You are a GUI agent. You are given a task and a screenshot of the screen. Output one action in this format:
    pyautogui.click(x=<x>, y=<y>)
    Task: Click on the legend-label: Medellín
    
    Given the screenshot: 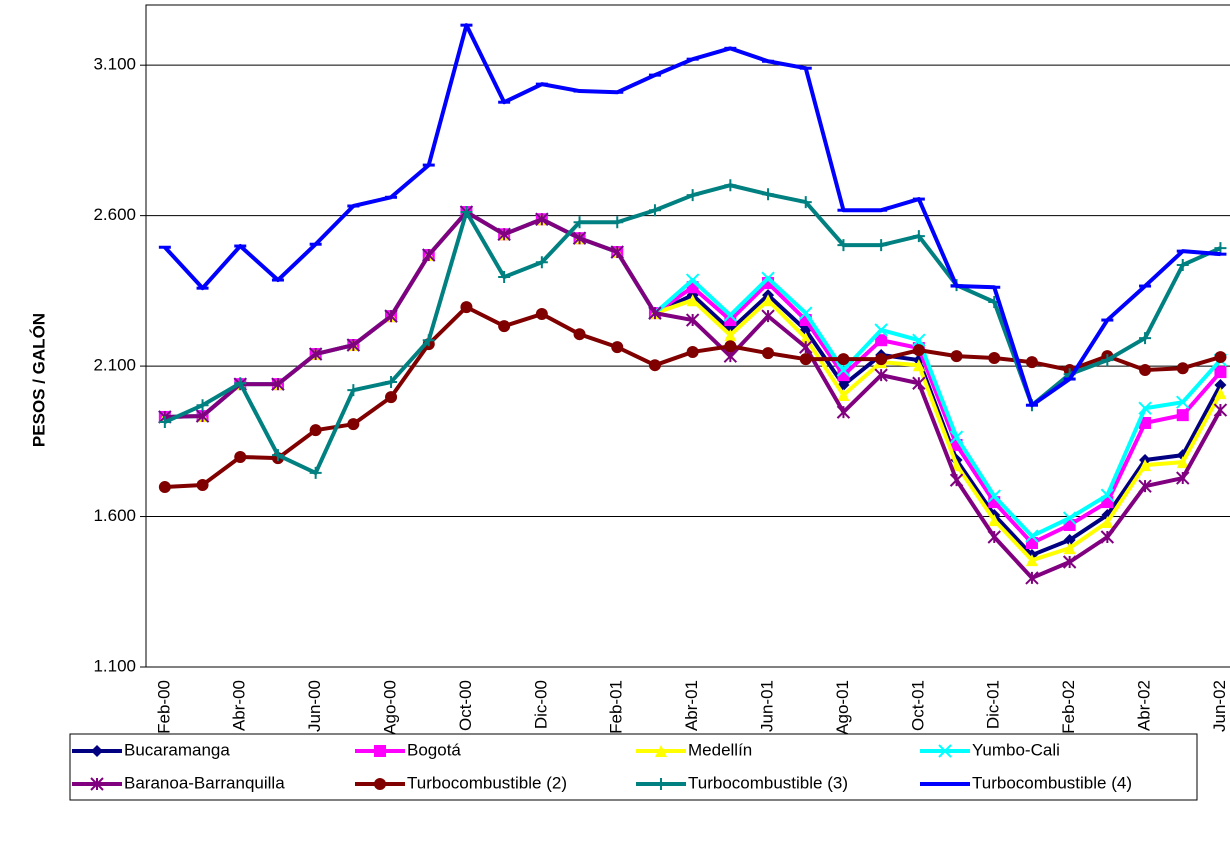 What is the action you would take?
    pyautogui.click(x=720, y=749)
    